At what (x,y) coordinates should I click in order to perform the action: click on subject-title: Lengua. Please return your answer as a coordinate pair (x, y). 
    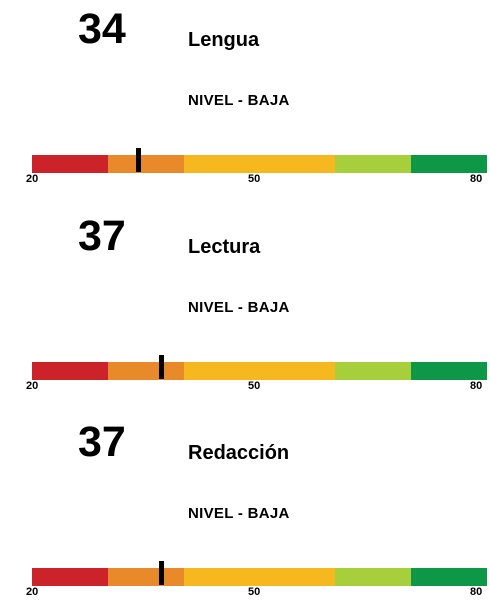
    Looking at the image, I should click on (224, 40).